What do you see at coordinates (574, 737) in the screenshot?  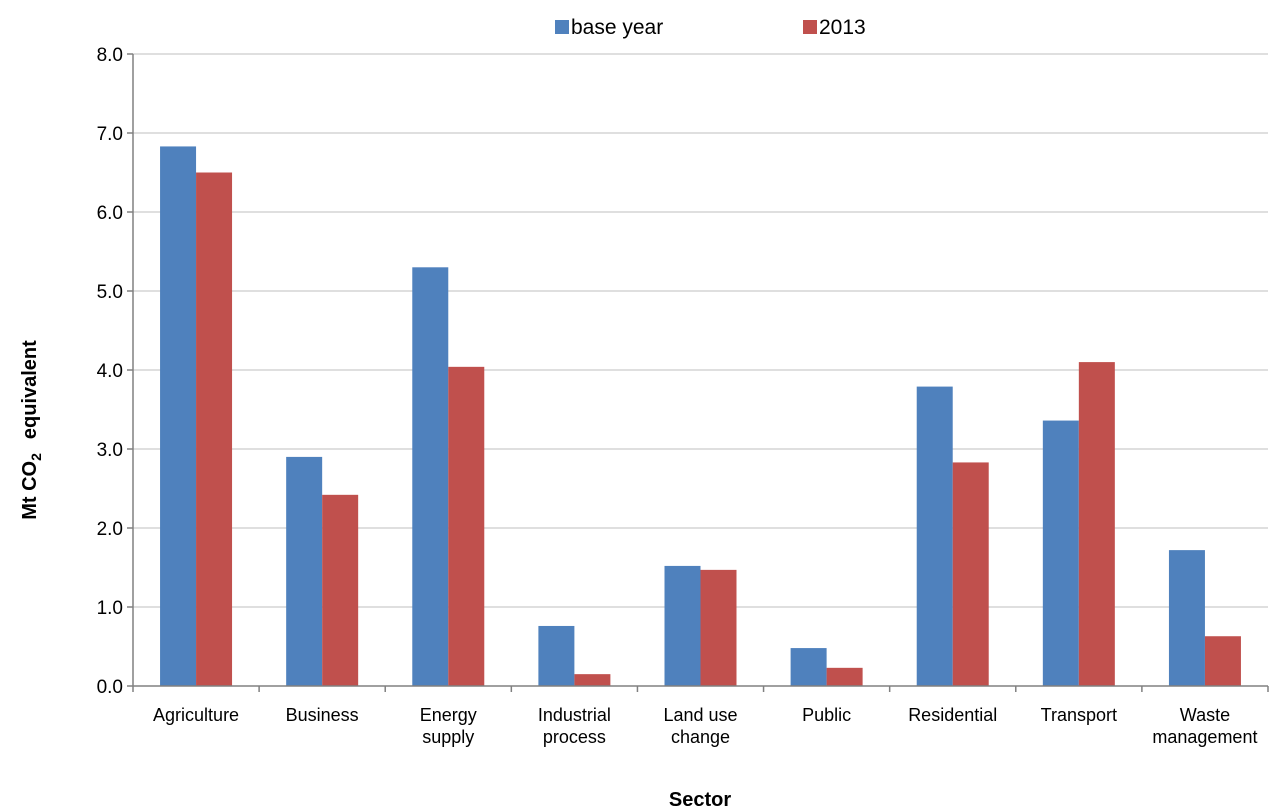 I see `x-tick-label: process` at bounding box center [574, 737].